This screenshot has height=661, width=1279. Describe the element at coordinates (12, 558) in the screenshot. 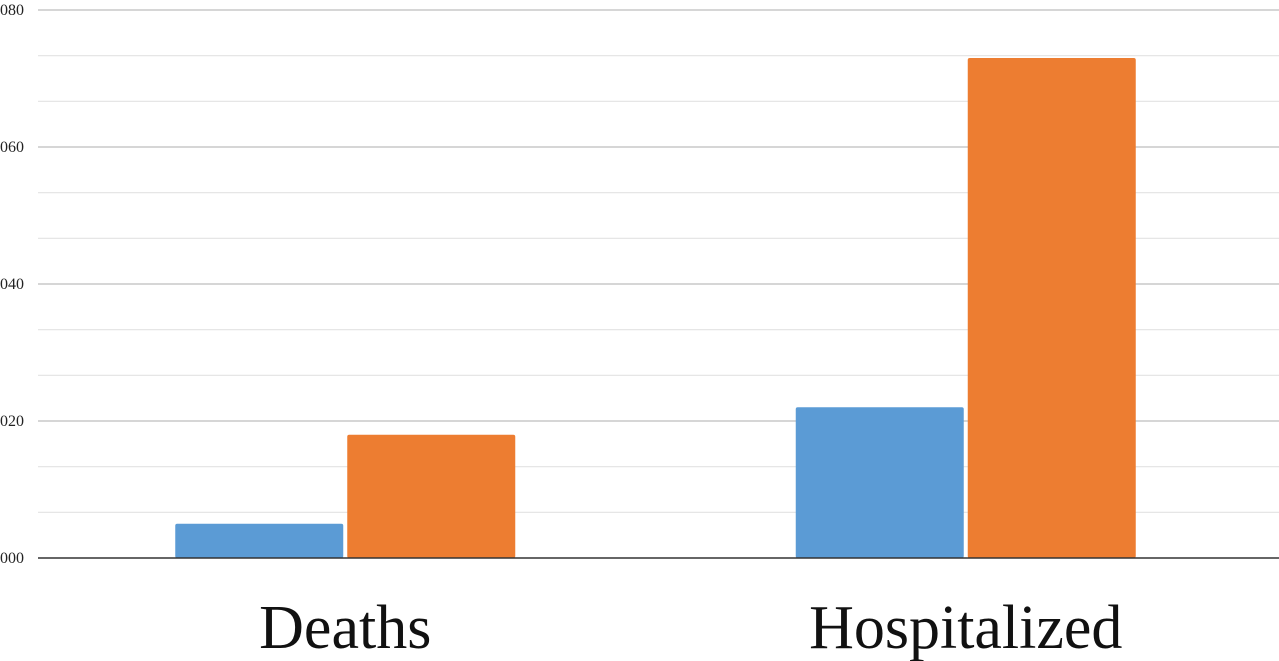

I see `y-tick-label: 000` at that location.